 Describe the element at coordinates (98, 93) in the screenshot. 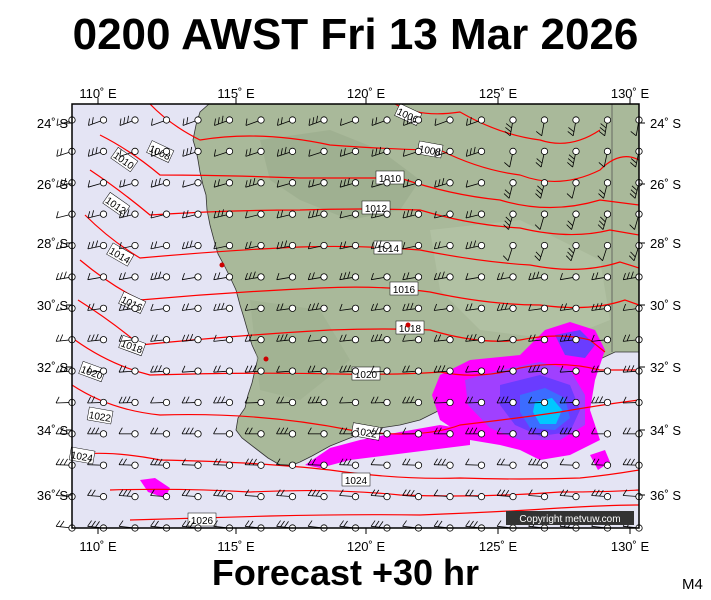

I see `longitude-label: 110˚ E` at that location.